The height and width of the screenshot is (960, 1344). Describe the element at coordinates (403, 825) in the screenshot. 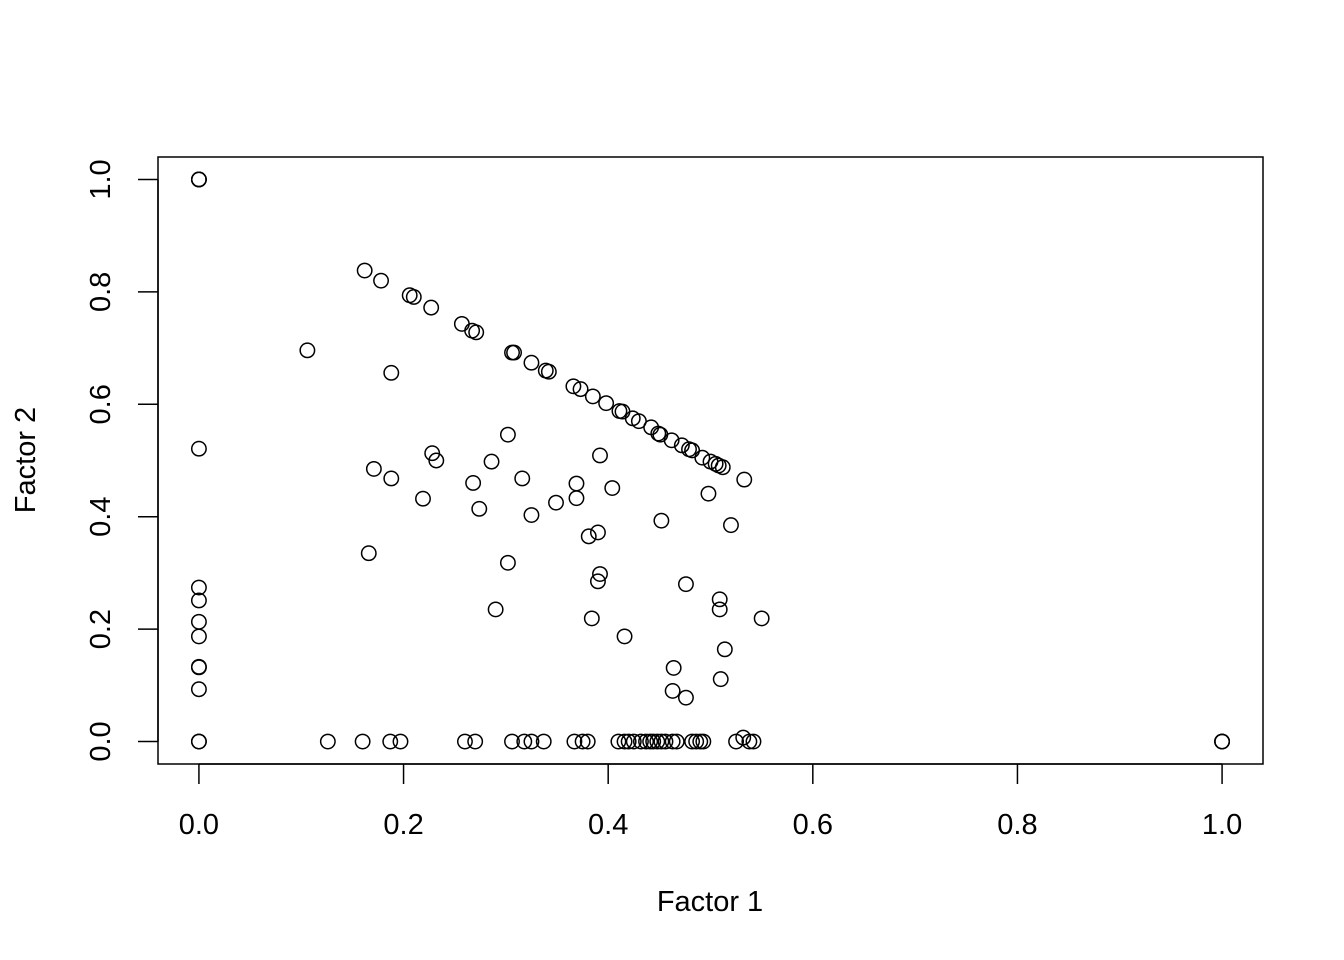

I see `x-tick-label: 0.2` at that location.